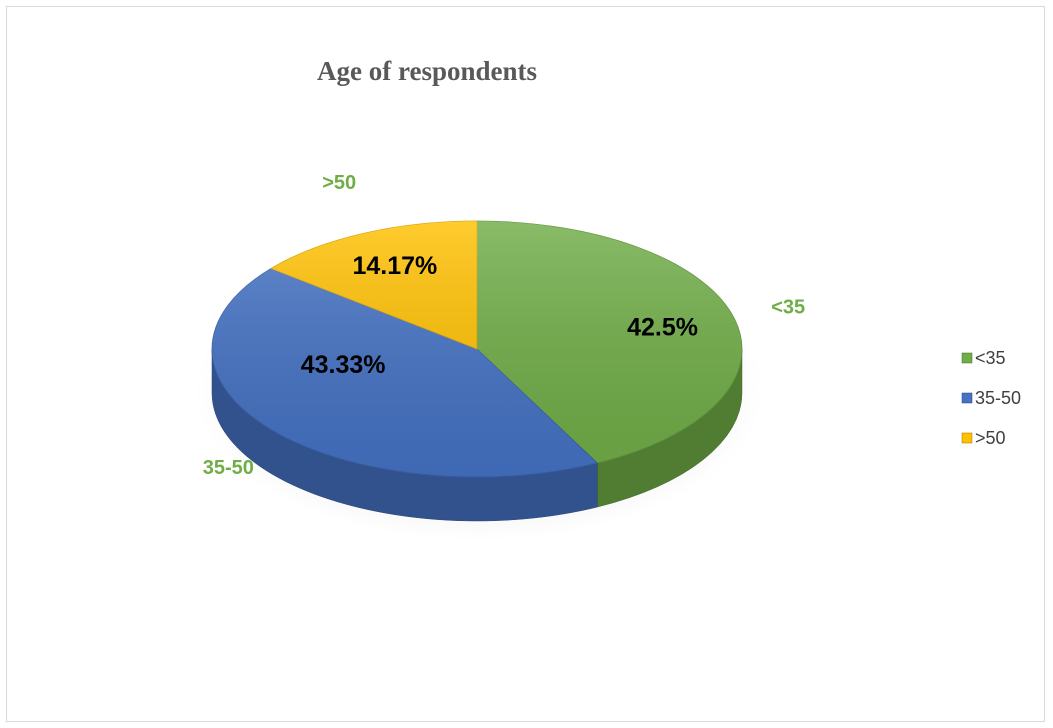  I want to click on category-label-over-50: >50, so click(339, 183).